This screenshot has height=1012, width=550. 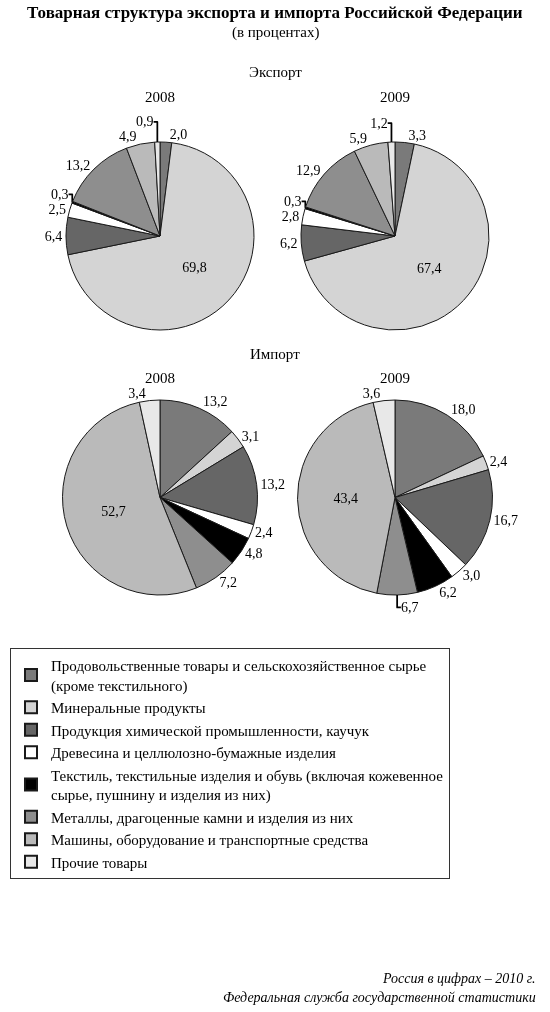 What do you see at coordinates (358, 138) in the screenshot?
I see `data-label: 5,9` at bounding box center [358, 138].